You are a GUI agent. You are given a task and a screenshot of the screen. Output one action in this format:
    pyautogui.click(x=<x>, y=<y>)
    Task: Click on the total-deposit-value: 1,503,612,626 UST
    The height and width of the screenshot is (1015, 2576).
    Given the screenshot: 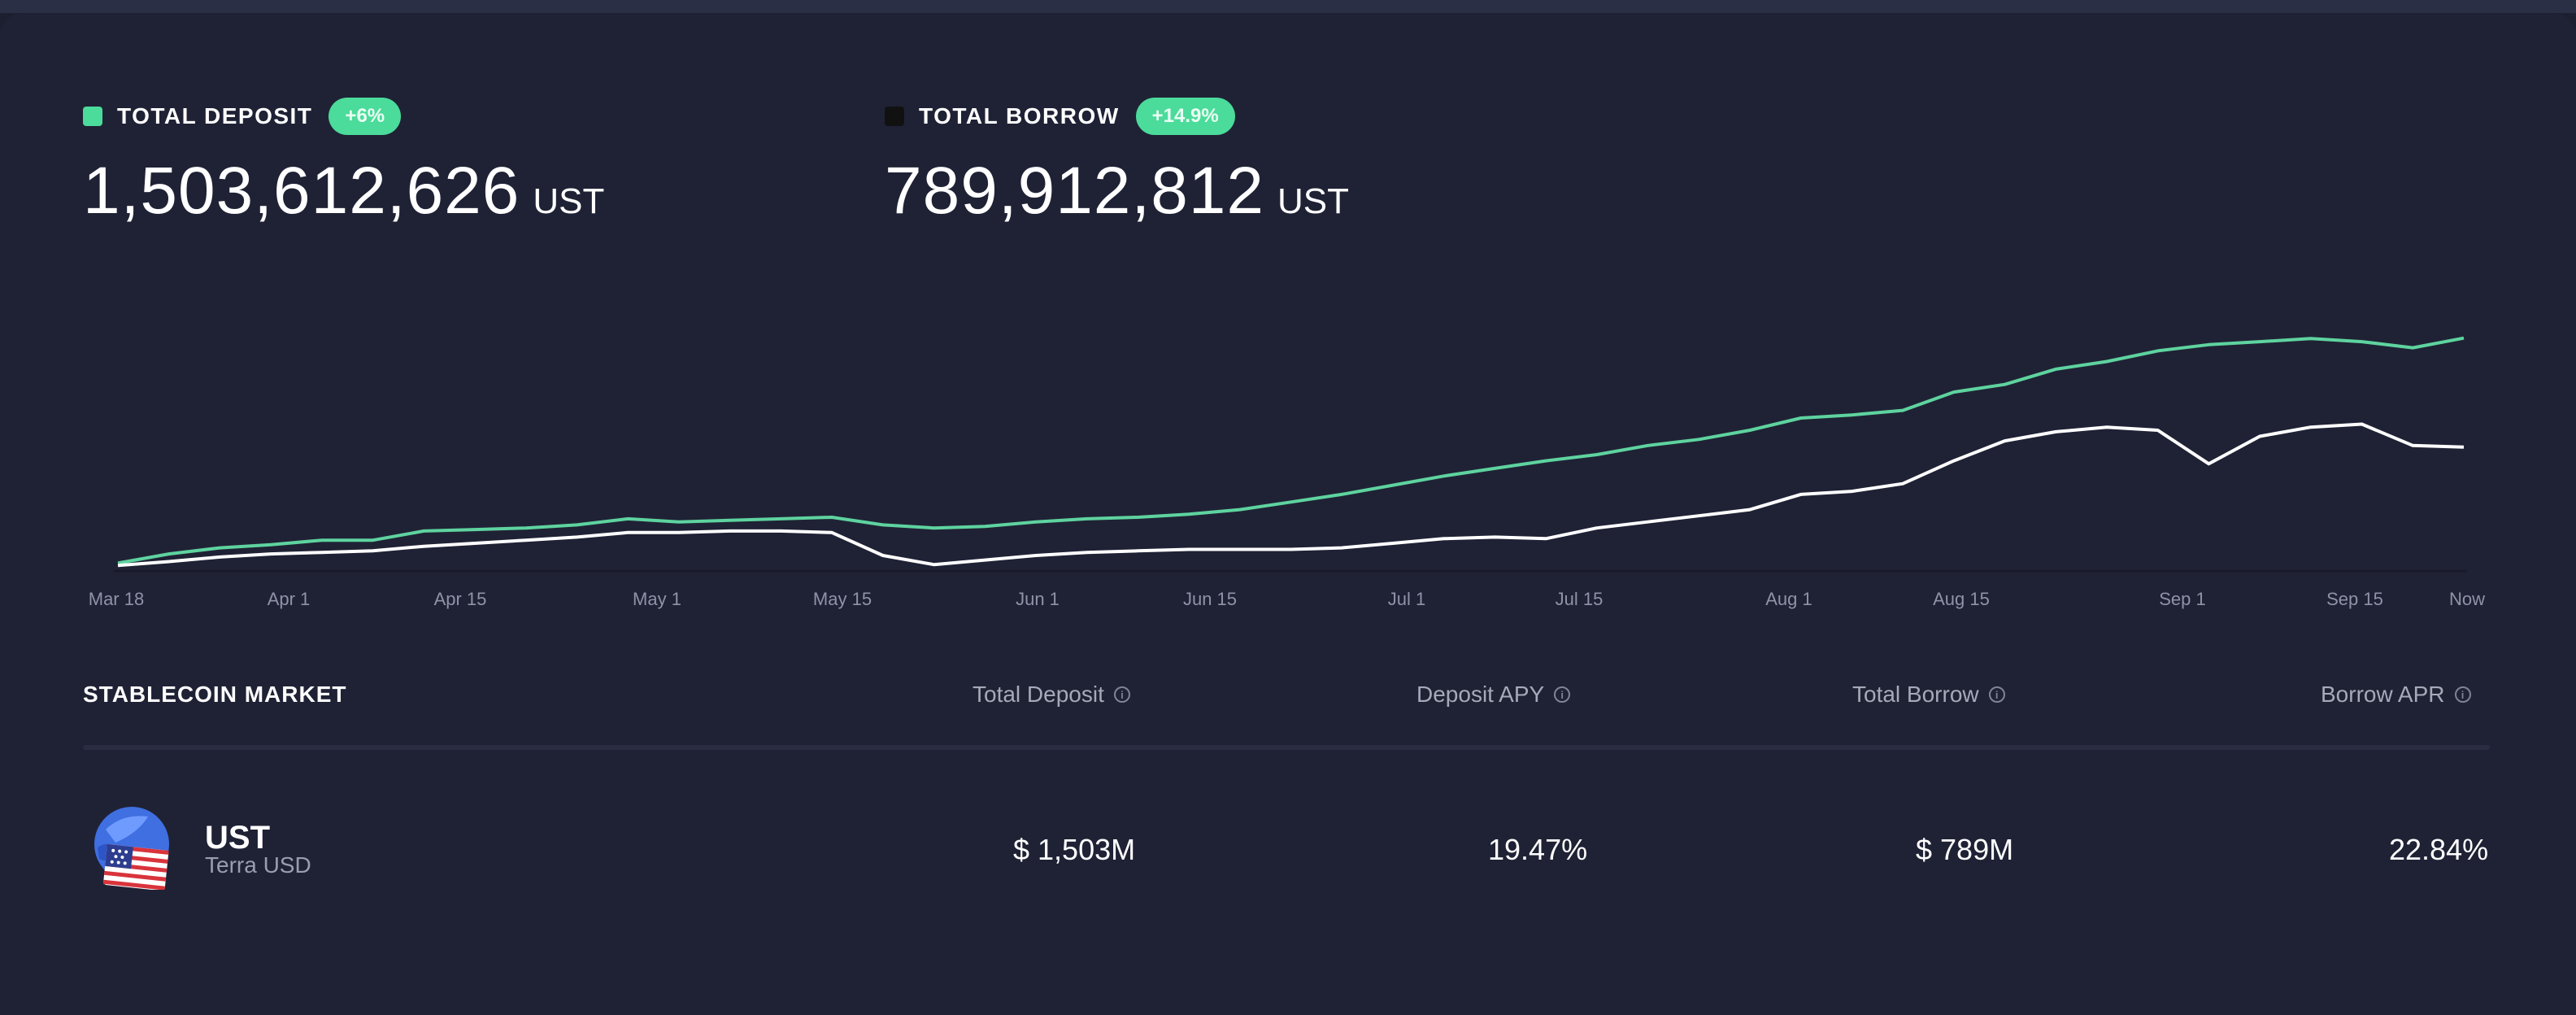 What is the action you would take?
    pyautogui.click(x=344, y=191)
    